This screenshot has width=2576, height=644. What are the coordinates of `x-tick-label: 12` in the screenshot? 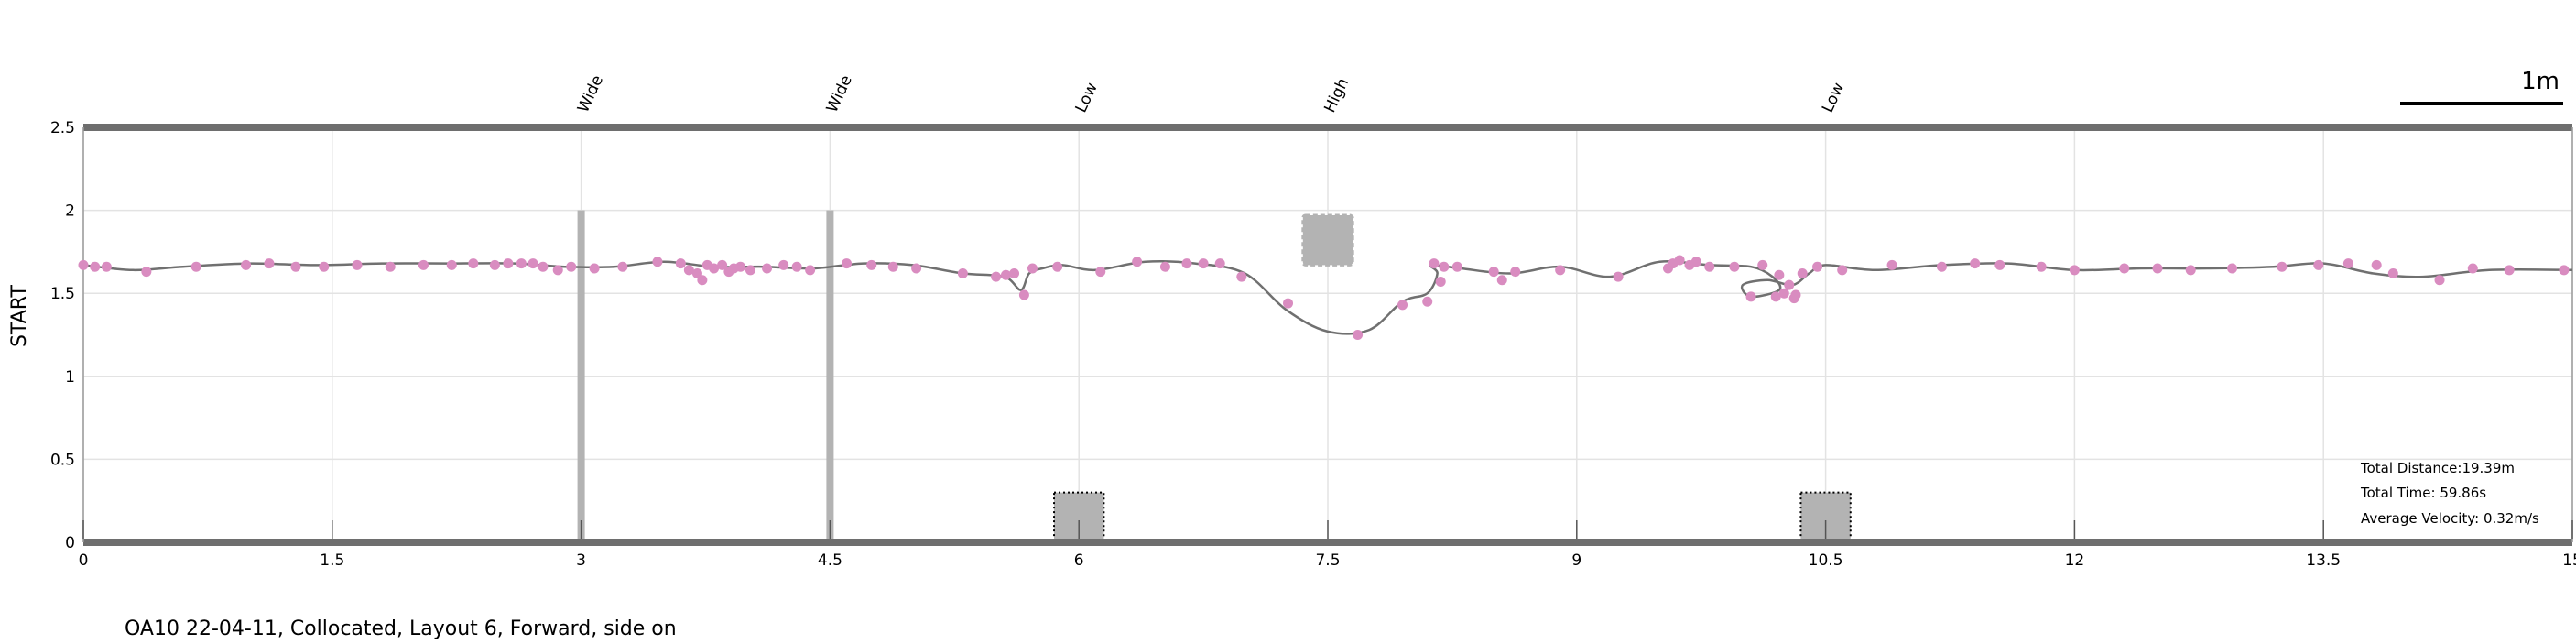 It's located at (2075, 561).